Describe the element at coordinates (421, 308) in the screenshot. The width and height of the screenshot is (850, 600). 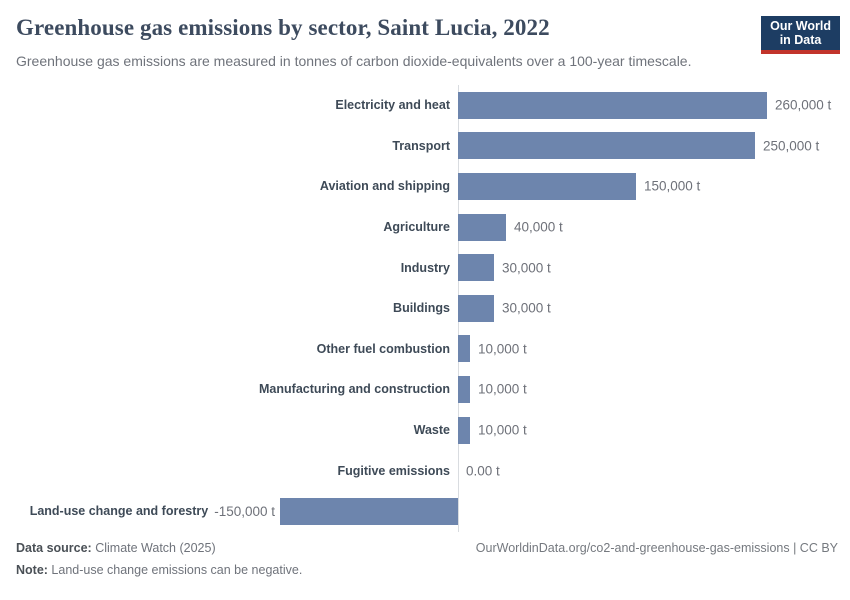
I see `category-label: Buildings` at that location.